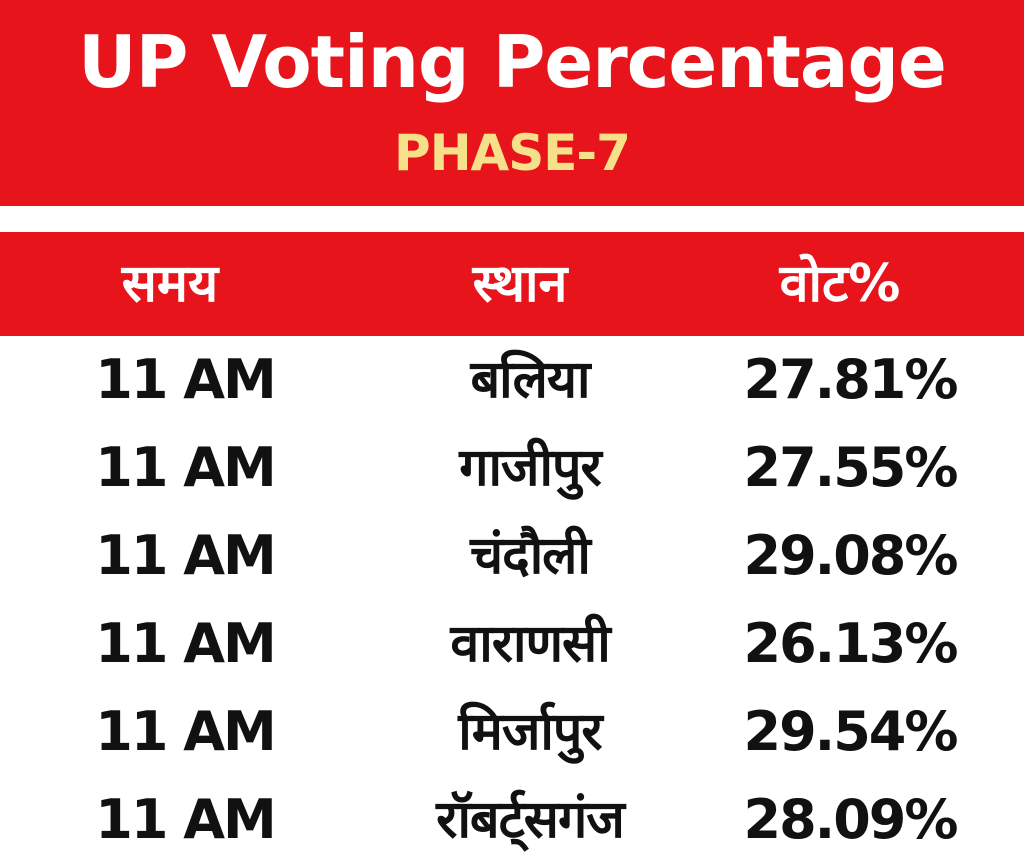 This screenshot has width=1024, height=868. I want to click on header-vote-percent: वोट%, so click(840, 284).